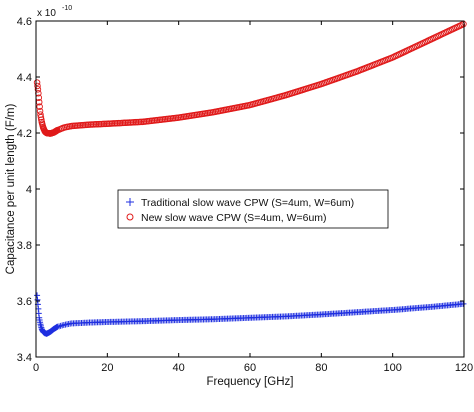 This screenshot has height=412, width=474. What do you see at coordinates (464, 368) in the screenshot?
I see `x-tick-label: 120` at bounding box center [464, 368].